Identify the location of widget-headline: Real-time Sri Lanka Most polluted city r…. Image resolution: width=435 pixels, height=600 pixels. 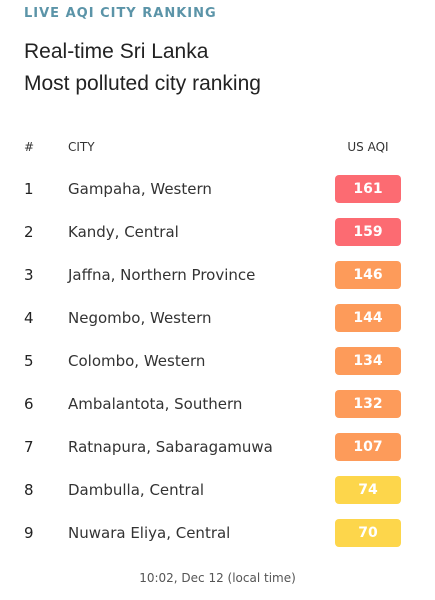
(142, 68).